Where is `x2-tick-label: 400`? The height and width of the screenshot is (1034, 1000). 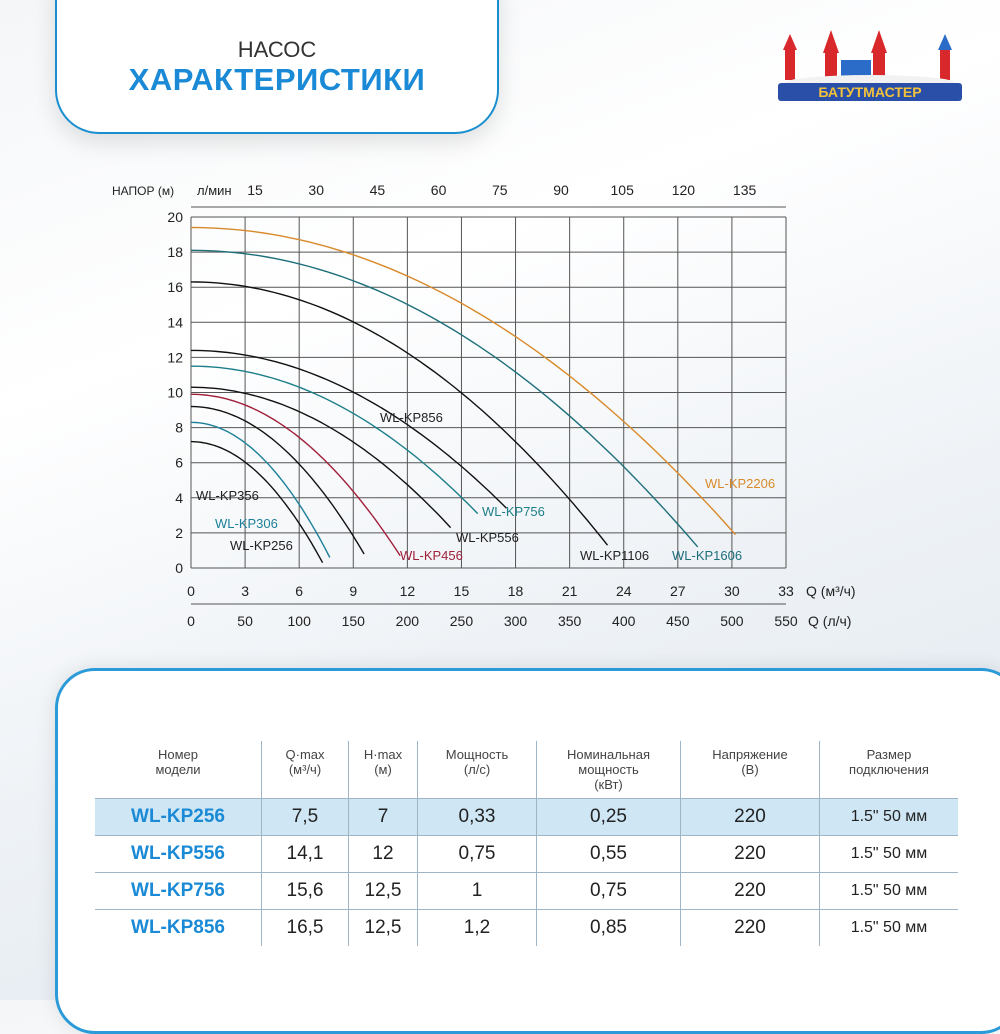 x2-tick-label: 400 is located at coordinates (624, 621).